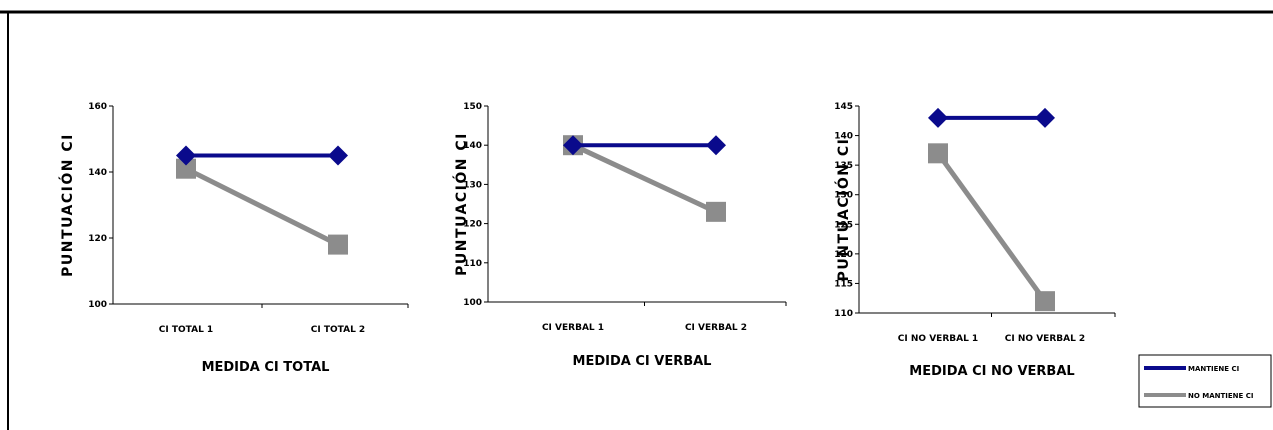  What do you see at coordinates (991, 371) in the screenshot?
I see `x-axis-label: MEDIDA CI NO VERBAL` at bounding box center [991, 371].